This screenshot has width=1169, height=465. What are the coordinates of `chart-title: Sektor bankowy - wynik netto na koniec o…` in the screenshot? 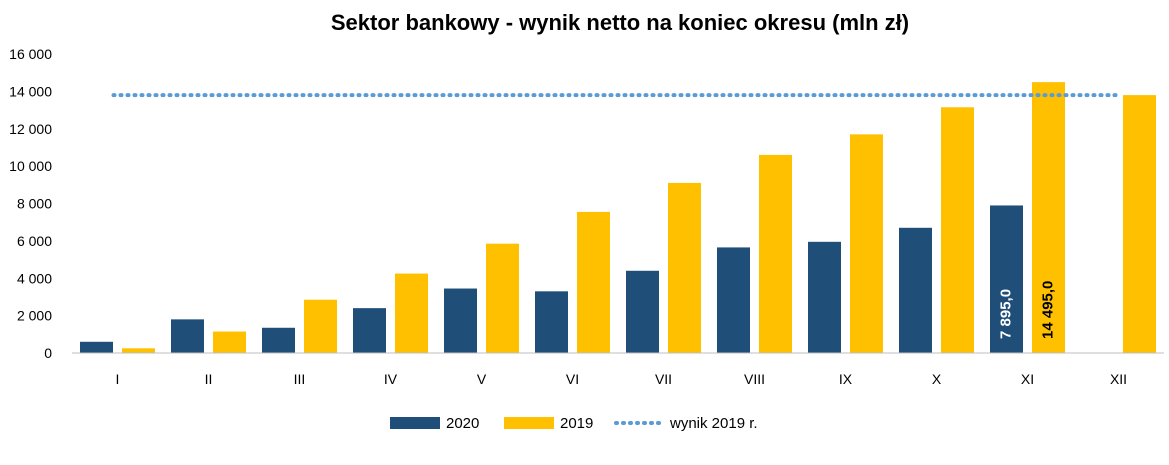 It's located at (620, 22).